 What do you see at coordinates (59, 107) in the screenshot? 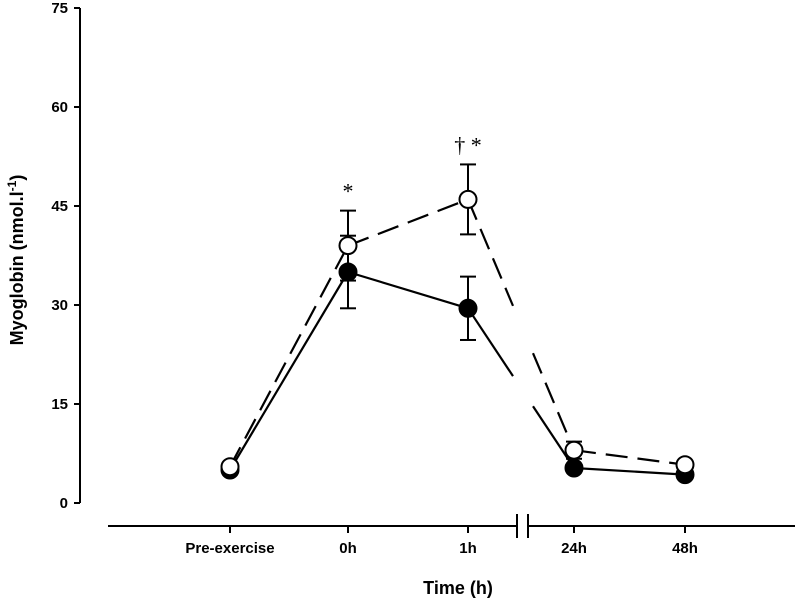
I see `y-tick-label-60: 60` at bounding box center [59, 107].